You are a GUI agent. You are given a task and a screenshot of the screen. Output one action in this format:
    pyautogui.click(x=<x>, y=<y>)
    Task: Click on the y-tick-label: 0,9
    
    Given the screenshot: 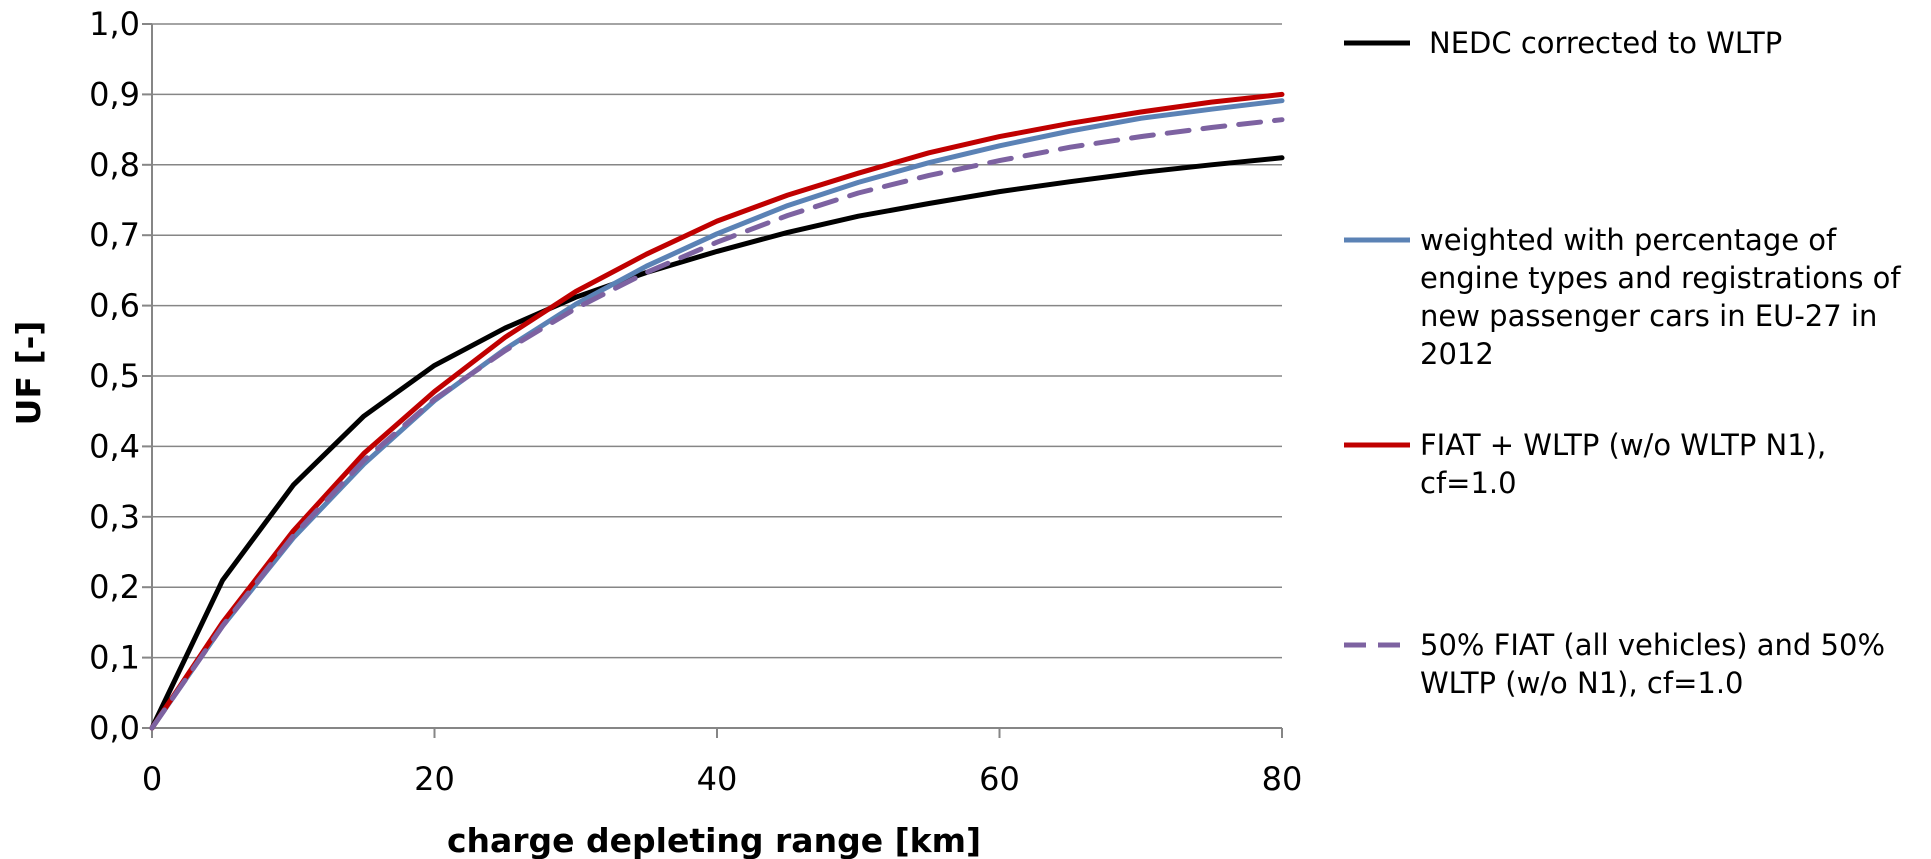 What is the action you would take?
    pyautogui.click(x=114, y=94)
    